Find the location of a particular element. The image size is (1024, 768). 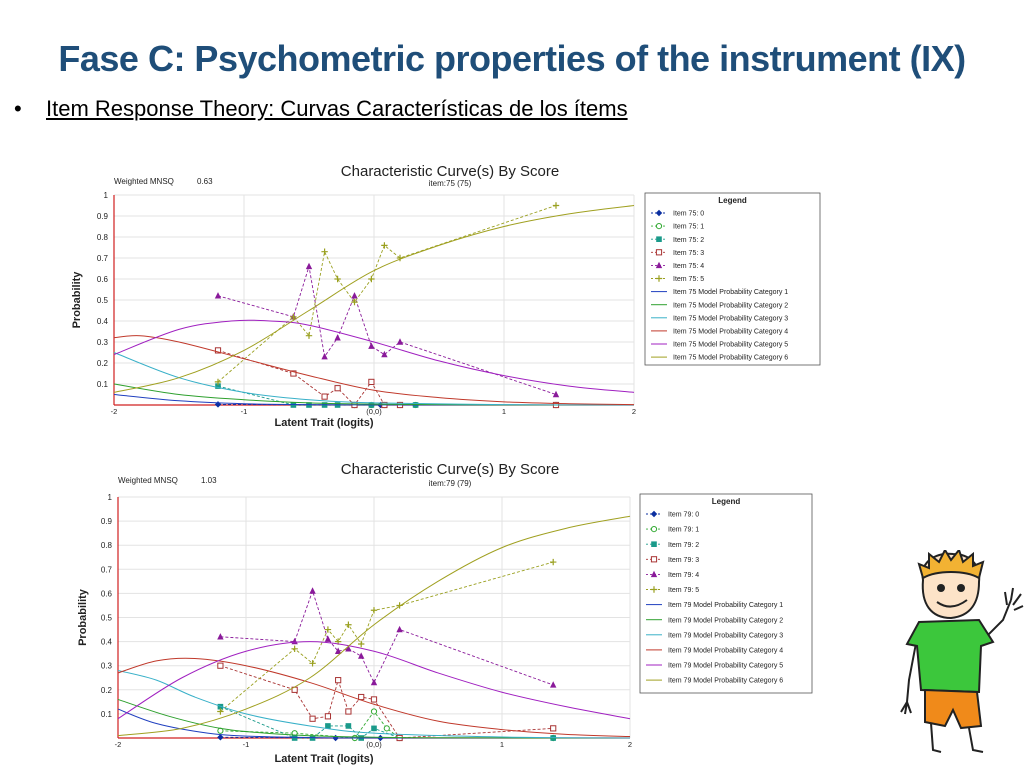

legend-entry: Item 79 Model Probability Category 6 is located at coordinates (725, 681).